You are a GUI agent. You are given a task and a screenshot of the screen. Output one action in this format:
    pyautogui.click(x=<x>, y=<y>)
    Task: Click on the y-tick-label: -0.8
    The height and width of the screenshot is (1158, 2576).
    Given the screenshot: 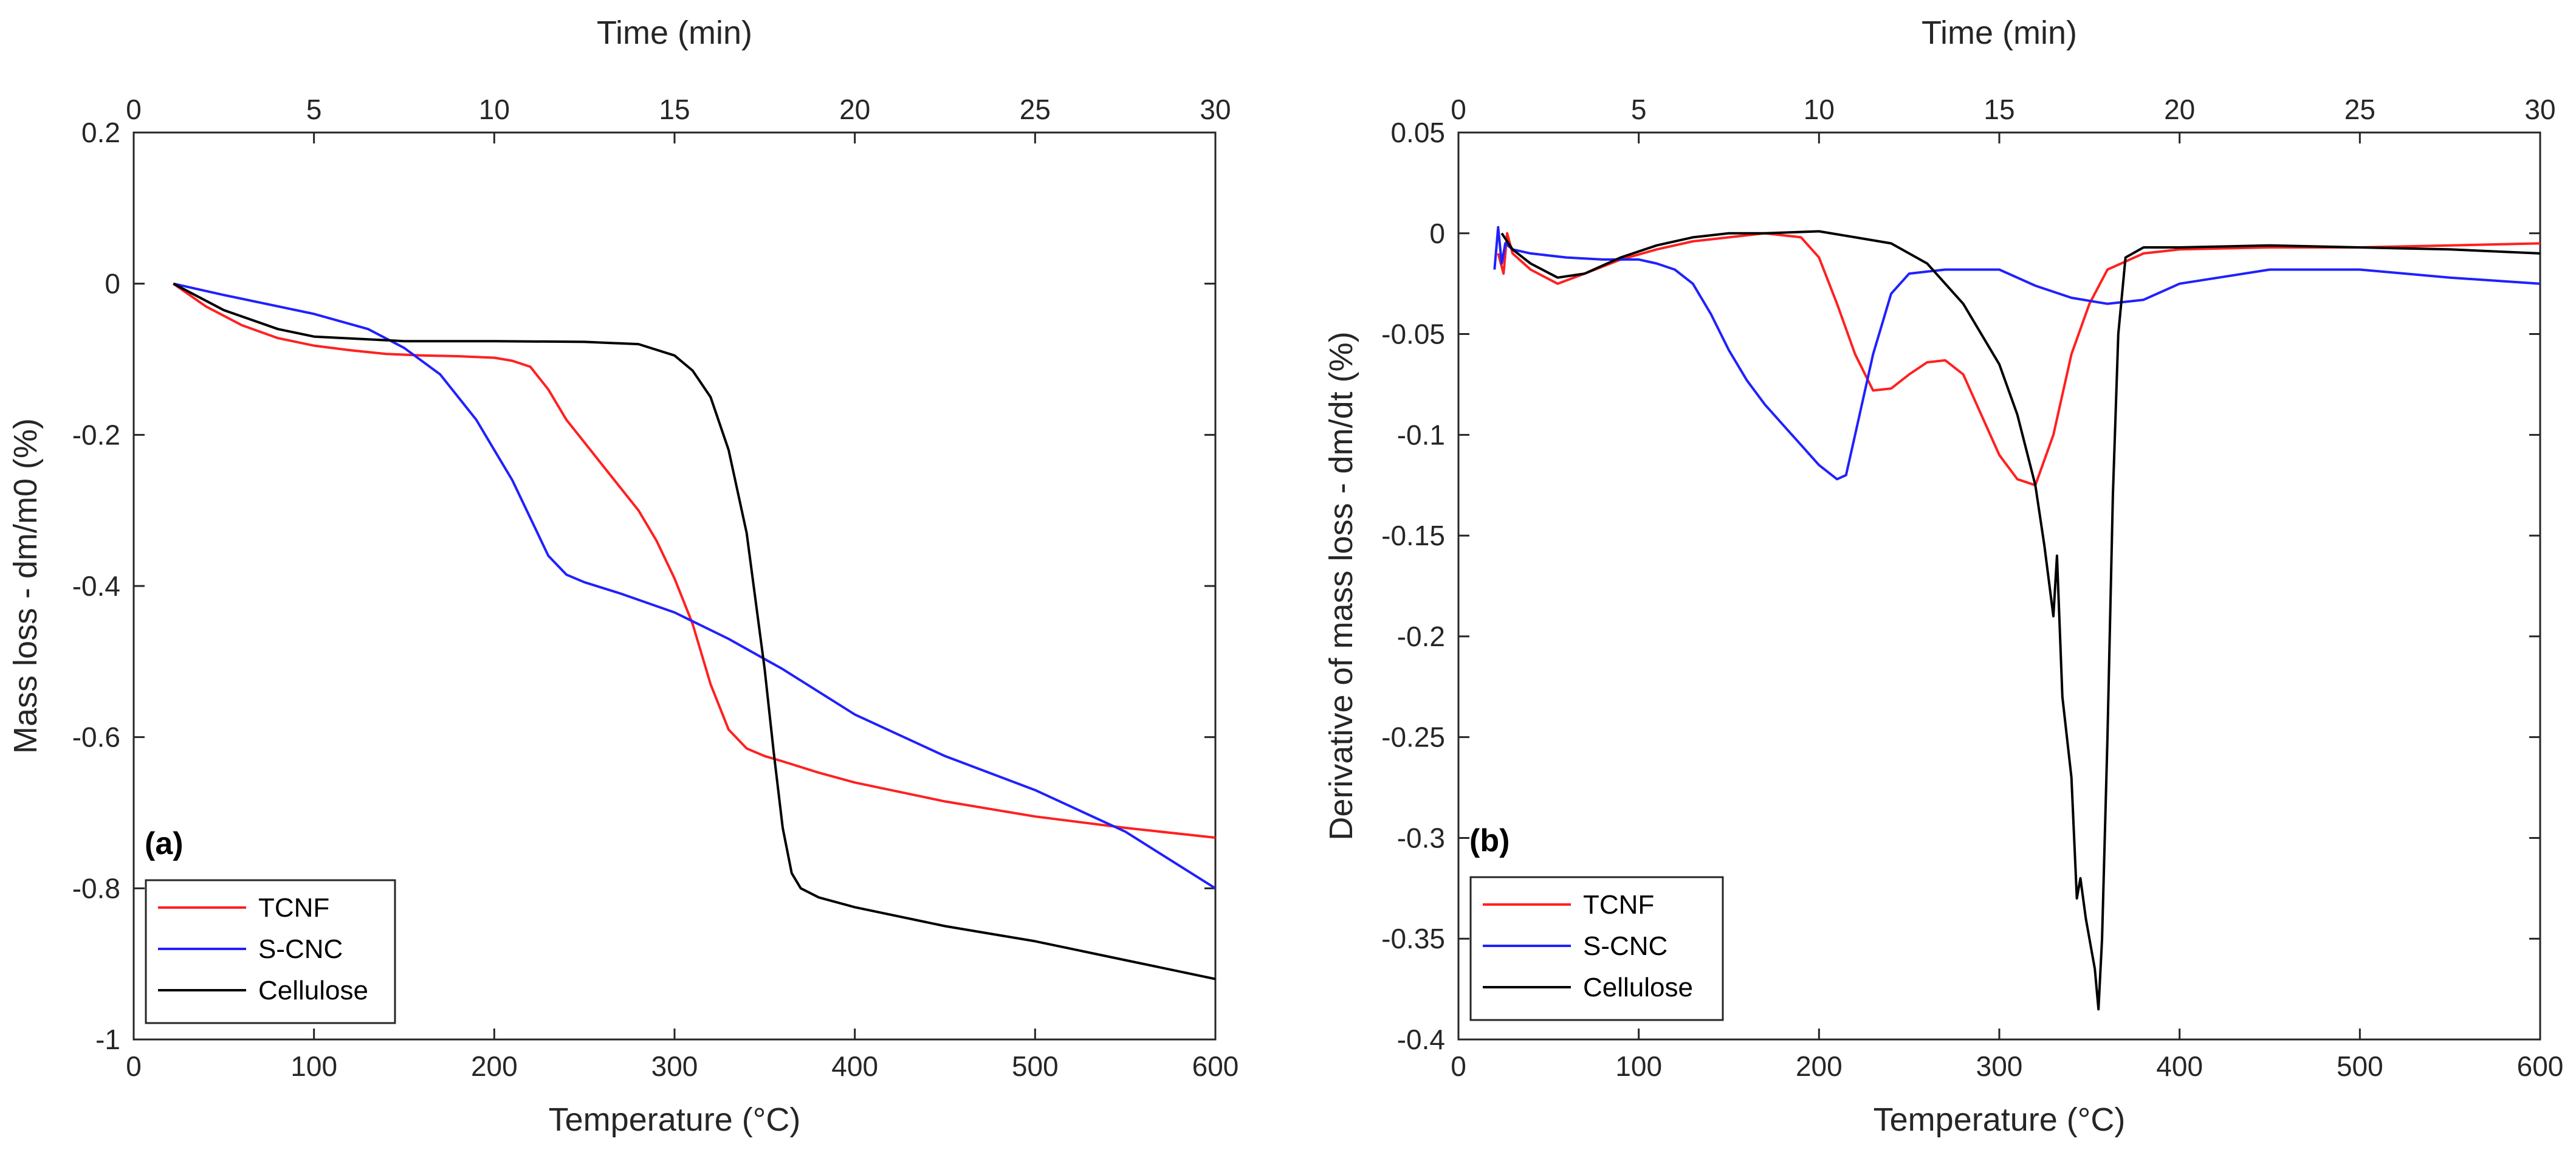 What is the action you would take?
    pyautogui.click(x=96, y=888)
    